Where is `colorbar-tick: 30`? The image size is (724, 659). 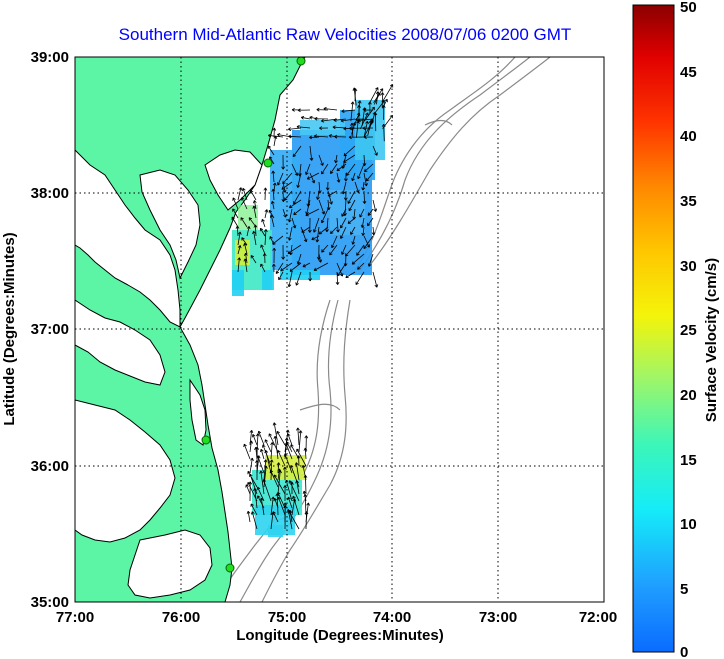 colorbar-tick: 30 is located at coordinates (688, 266).